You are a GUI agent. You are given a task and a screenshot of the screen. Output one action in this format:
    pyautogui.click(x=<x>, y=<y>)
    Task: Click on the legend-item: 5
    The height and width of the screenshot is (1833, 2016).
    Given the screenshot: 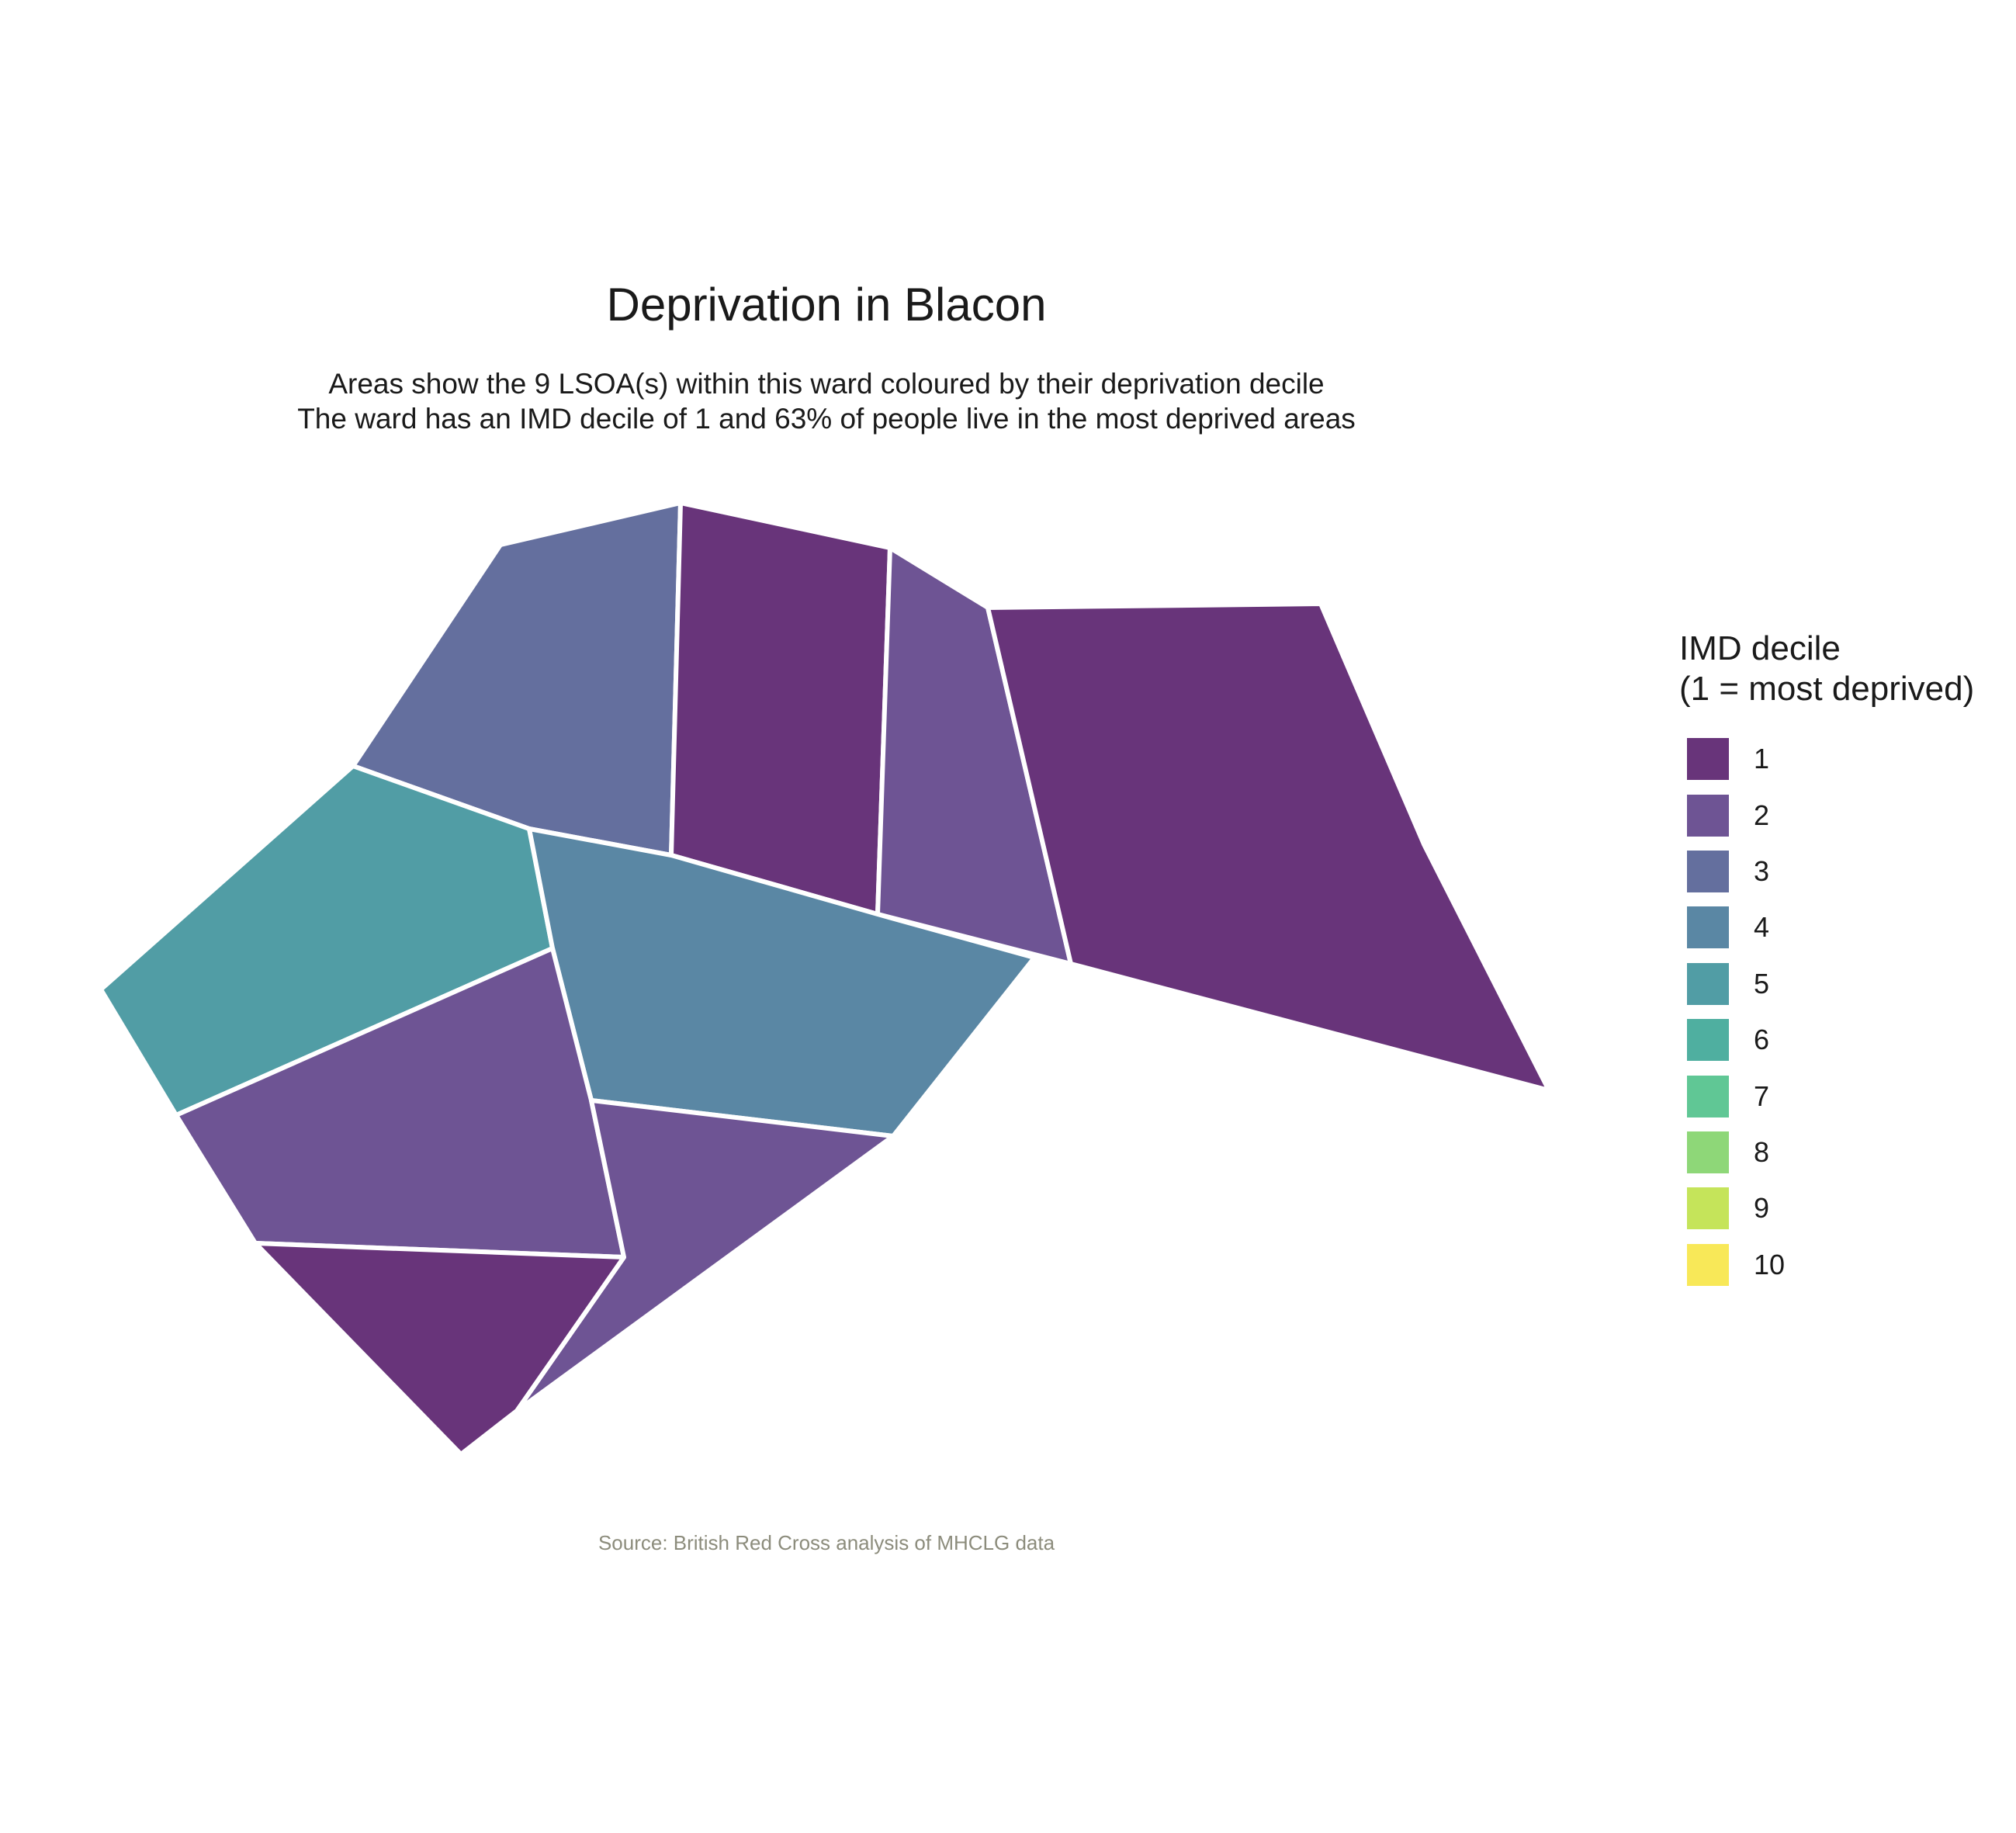 What is the action you would take?
    pyautogui.click(x=1827, y=984)
    